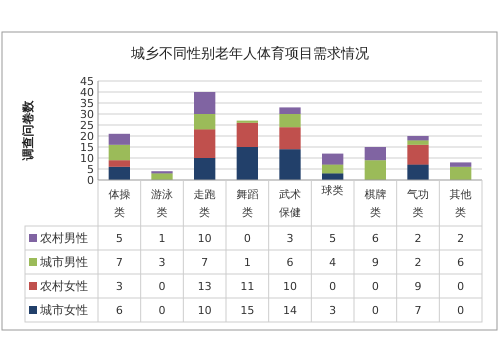 The width and height of the screenshot is (500, 362). I want to click on data-label: 13, so click(205, 286).